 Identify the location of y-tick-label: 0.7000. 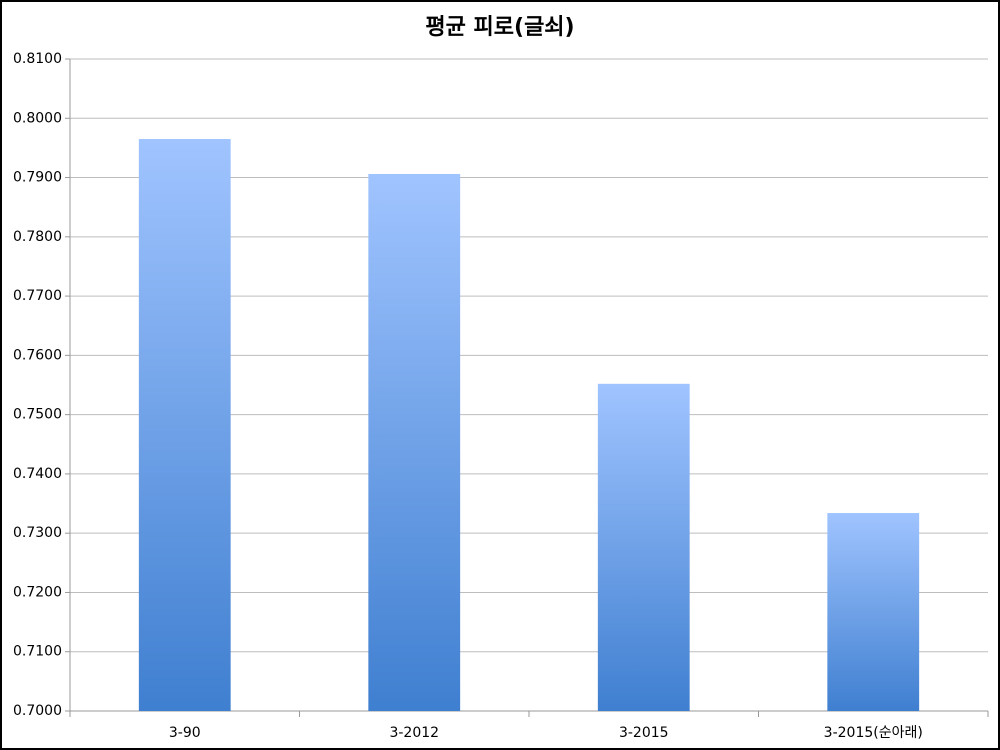
(37, 711).